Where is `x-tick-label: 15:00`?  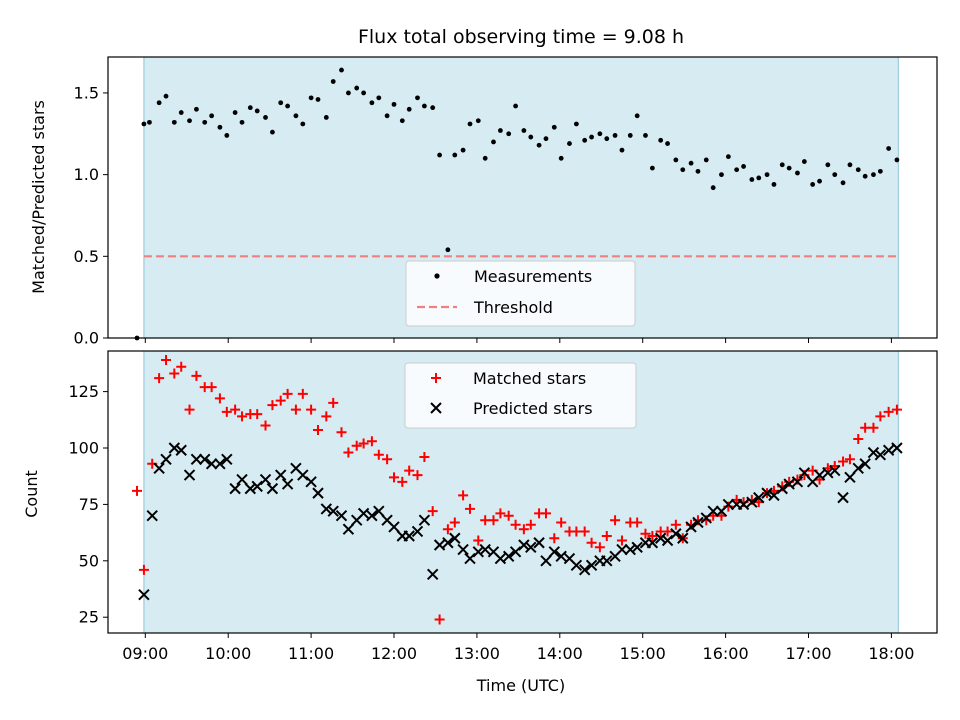
x-tick-label: 15:00 is located at coordinates (643, 653).